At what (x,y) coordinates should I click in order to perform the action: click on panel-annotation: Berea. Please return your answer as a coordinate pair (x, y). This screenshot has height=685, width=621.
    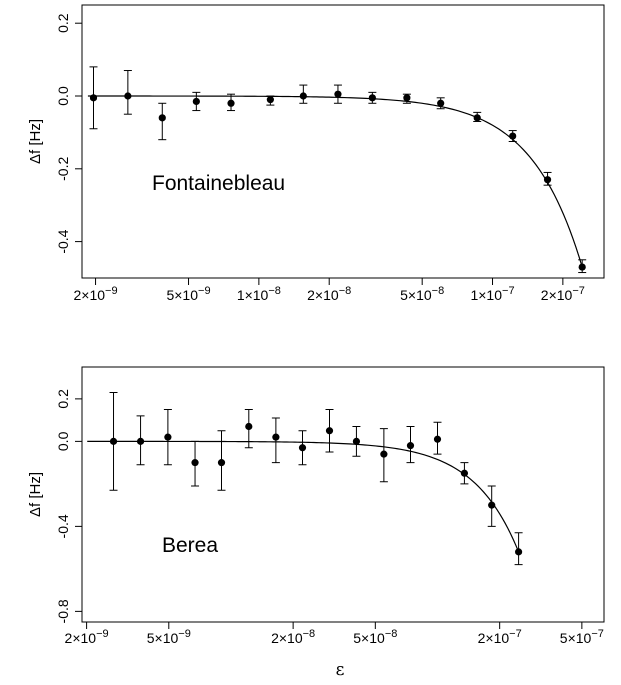
    Looking at the image, I should click on (190, 545).